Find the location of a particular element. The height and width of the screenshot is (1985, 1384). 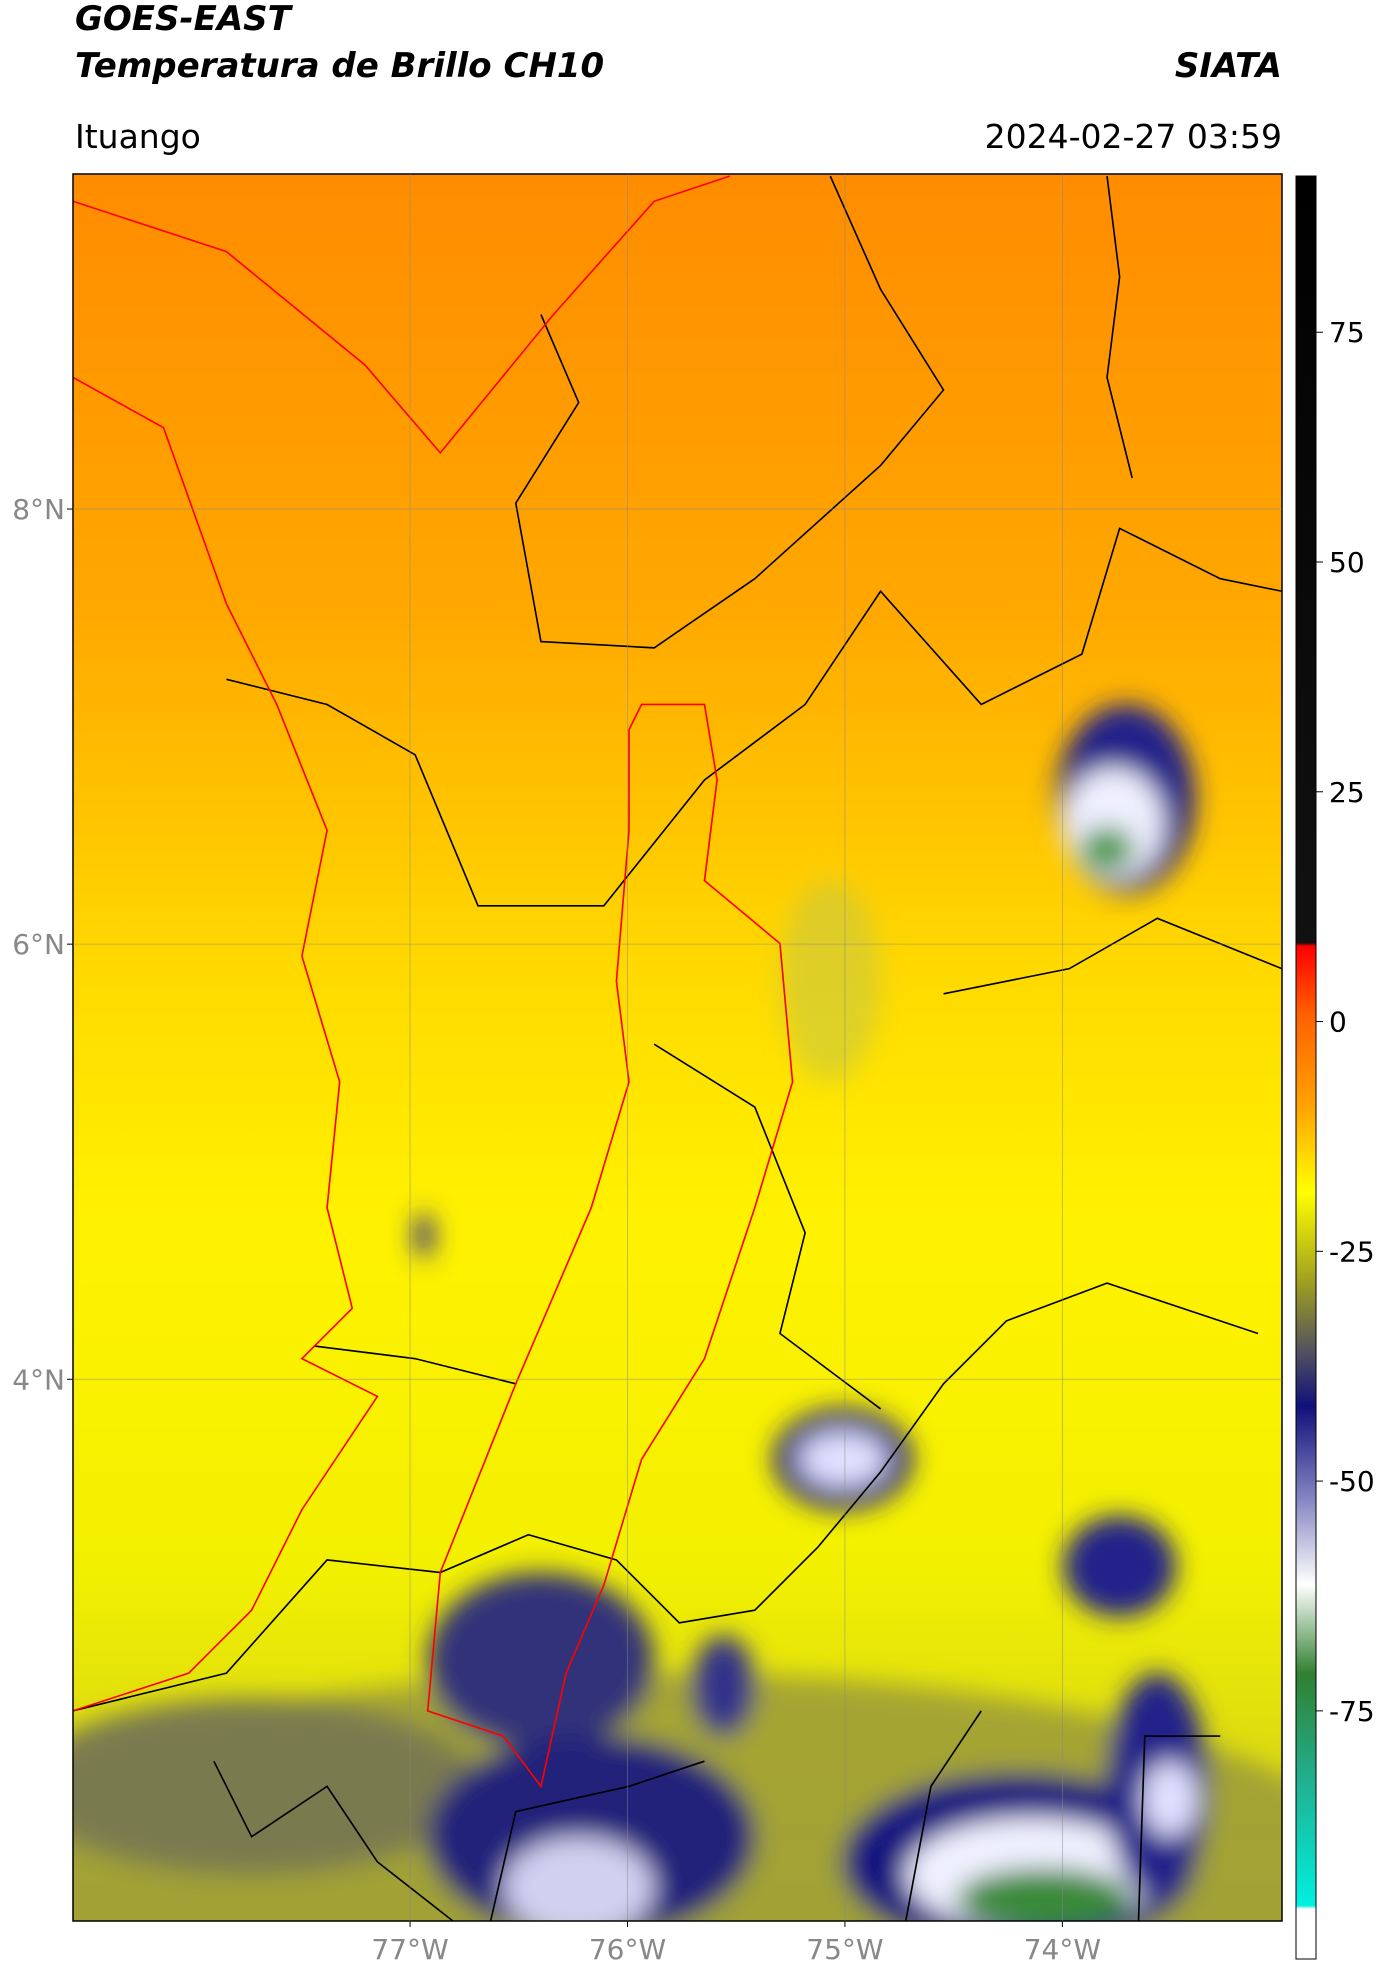

lat-tick-label: 8°N is located at coordinates (38, 509).